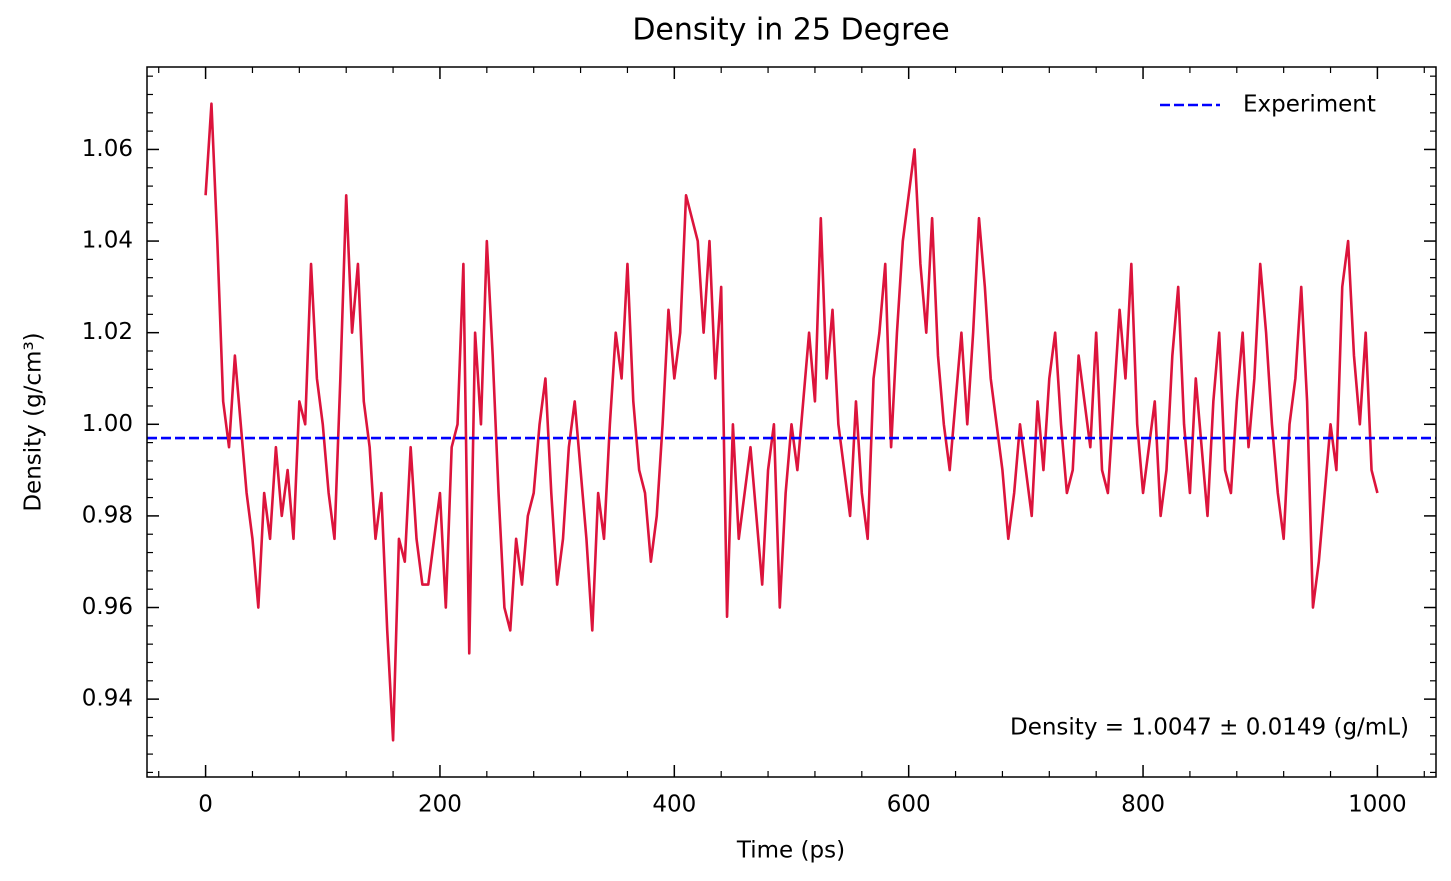 The image size is (1451, 881). What do you see at coordinates (1209, 728) in the screenshot?
I see `annotation: Density = 1.0047 ± 0.0149 (g/mL)` at bounding box center [1209, 728].